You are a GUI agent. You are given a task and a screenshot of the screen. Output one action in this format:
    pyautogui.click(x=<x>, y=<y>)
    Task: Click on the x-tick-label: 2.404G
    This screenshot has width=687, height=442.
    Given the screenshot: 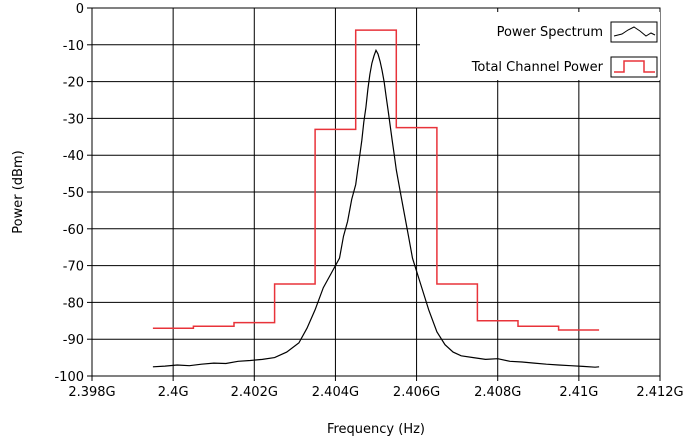 What is the action you would take?
    pyautogui.click(x=335, y=392)
    